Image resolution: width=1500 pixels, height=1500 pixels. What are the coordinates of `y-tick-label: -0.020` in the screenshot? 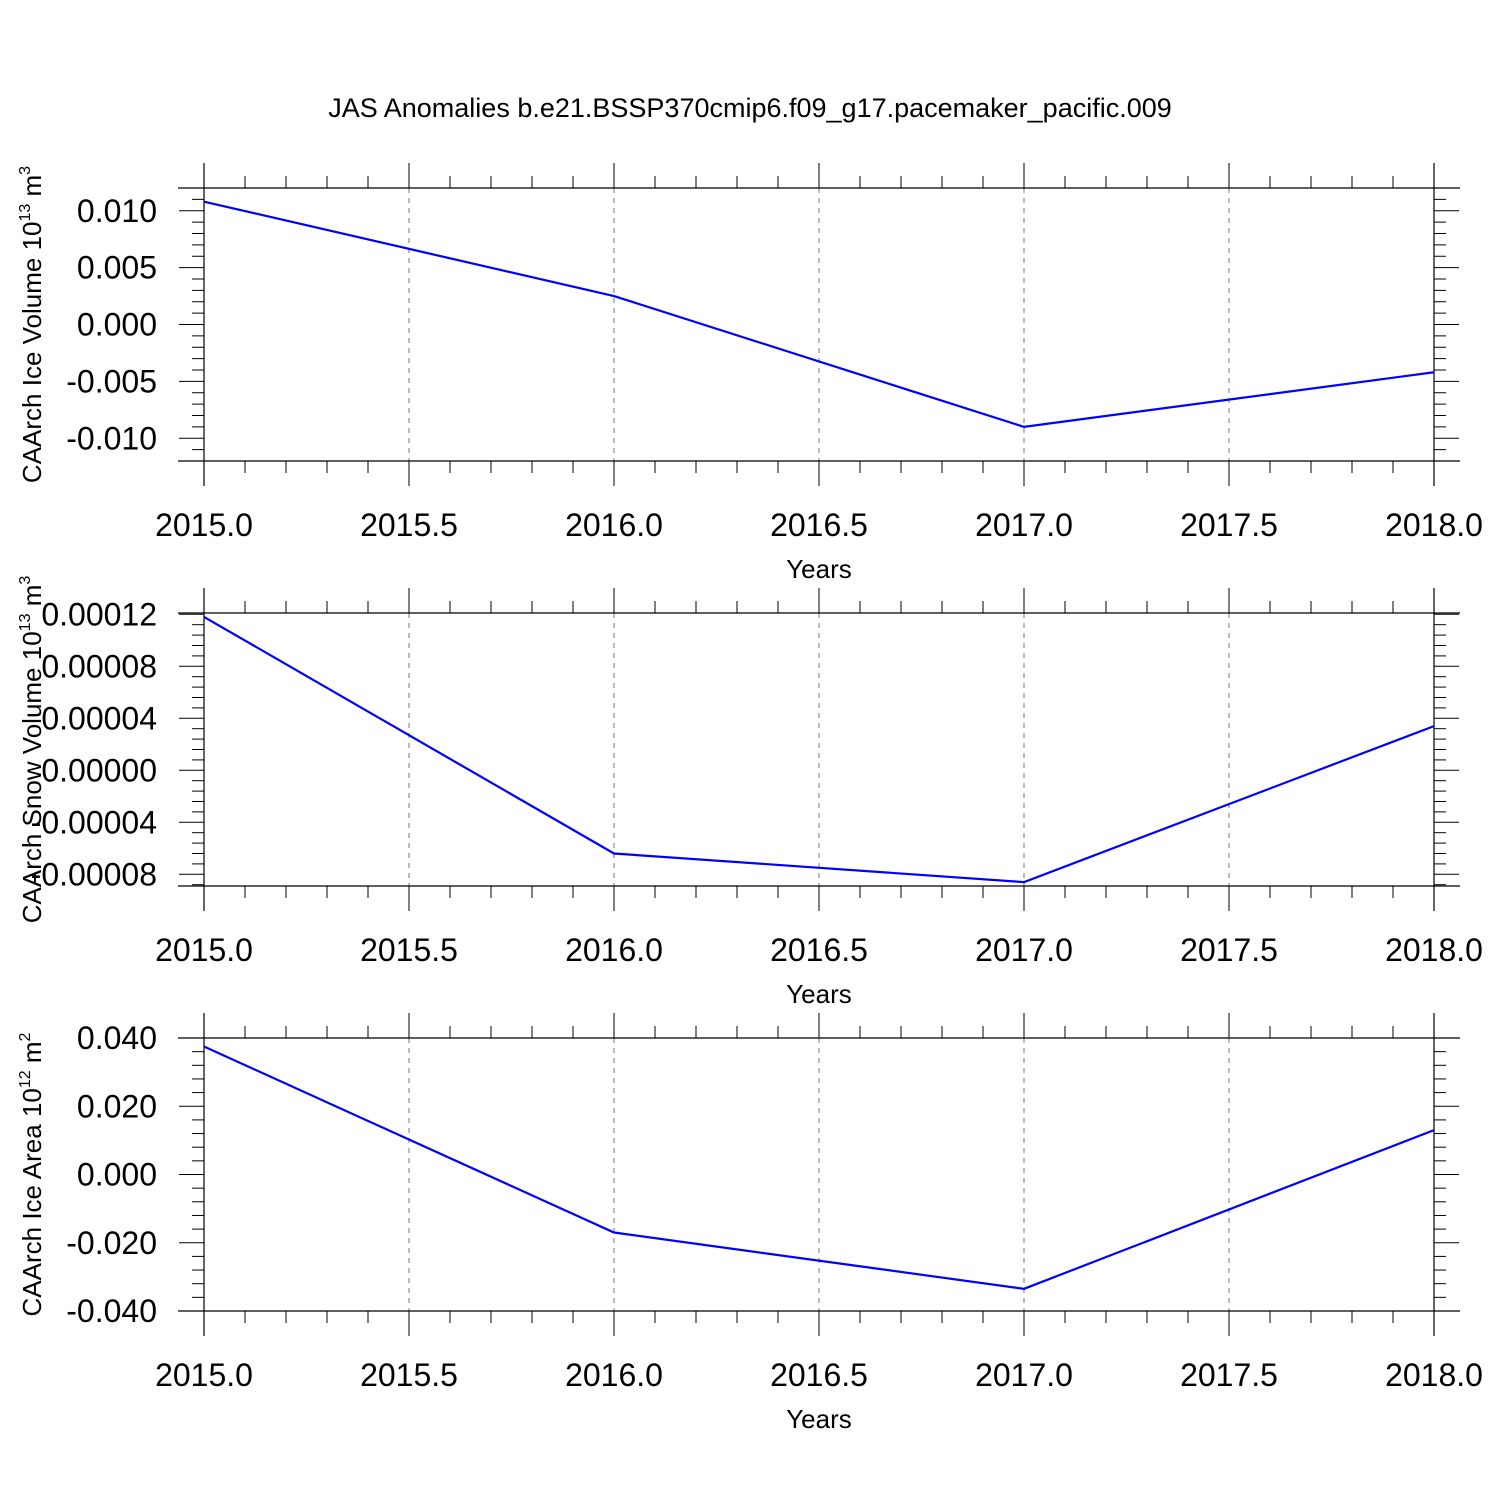 It's located at (111, 1243).